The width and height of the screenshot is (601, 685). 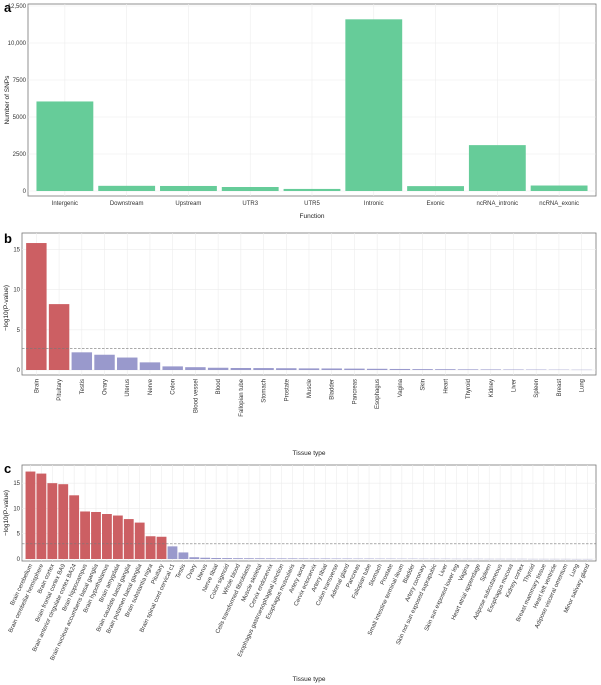 I want to click on panel-a-letter: a, so click(x=8, y=7).